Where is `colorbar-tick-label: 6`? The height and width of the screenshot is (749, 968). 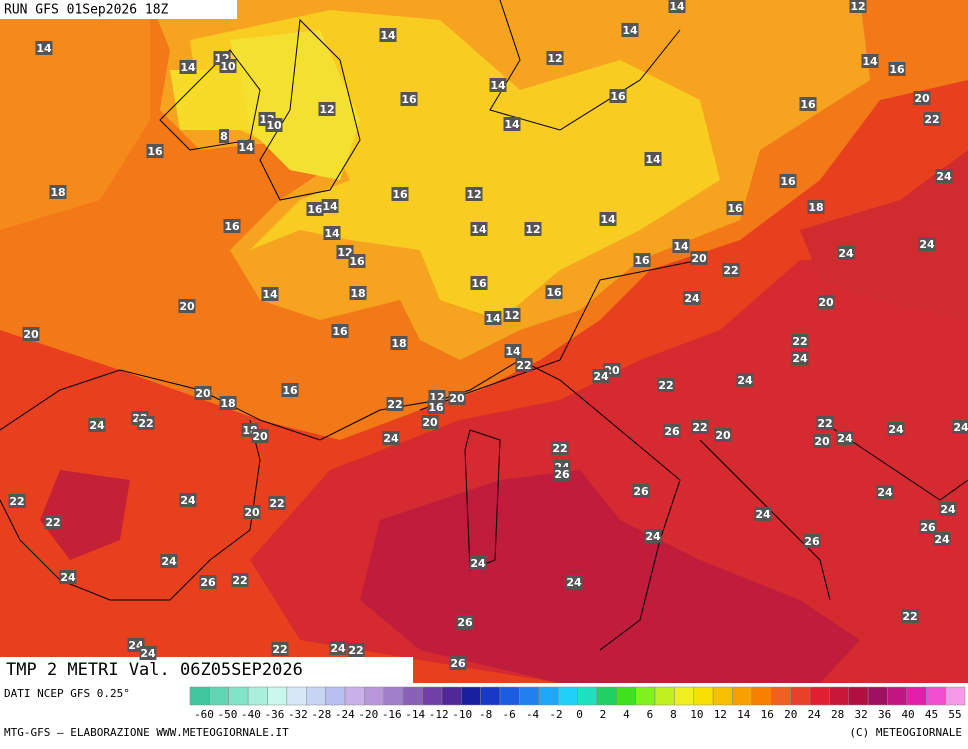 colorbar-tick-label: 6 is located at coordinates (650, 714).